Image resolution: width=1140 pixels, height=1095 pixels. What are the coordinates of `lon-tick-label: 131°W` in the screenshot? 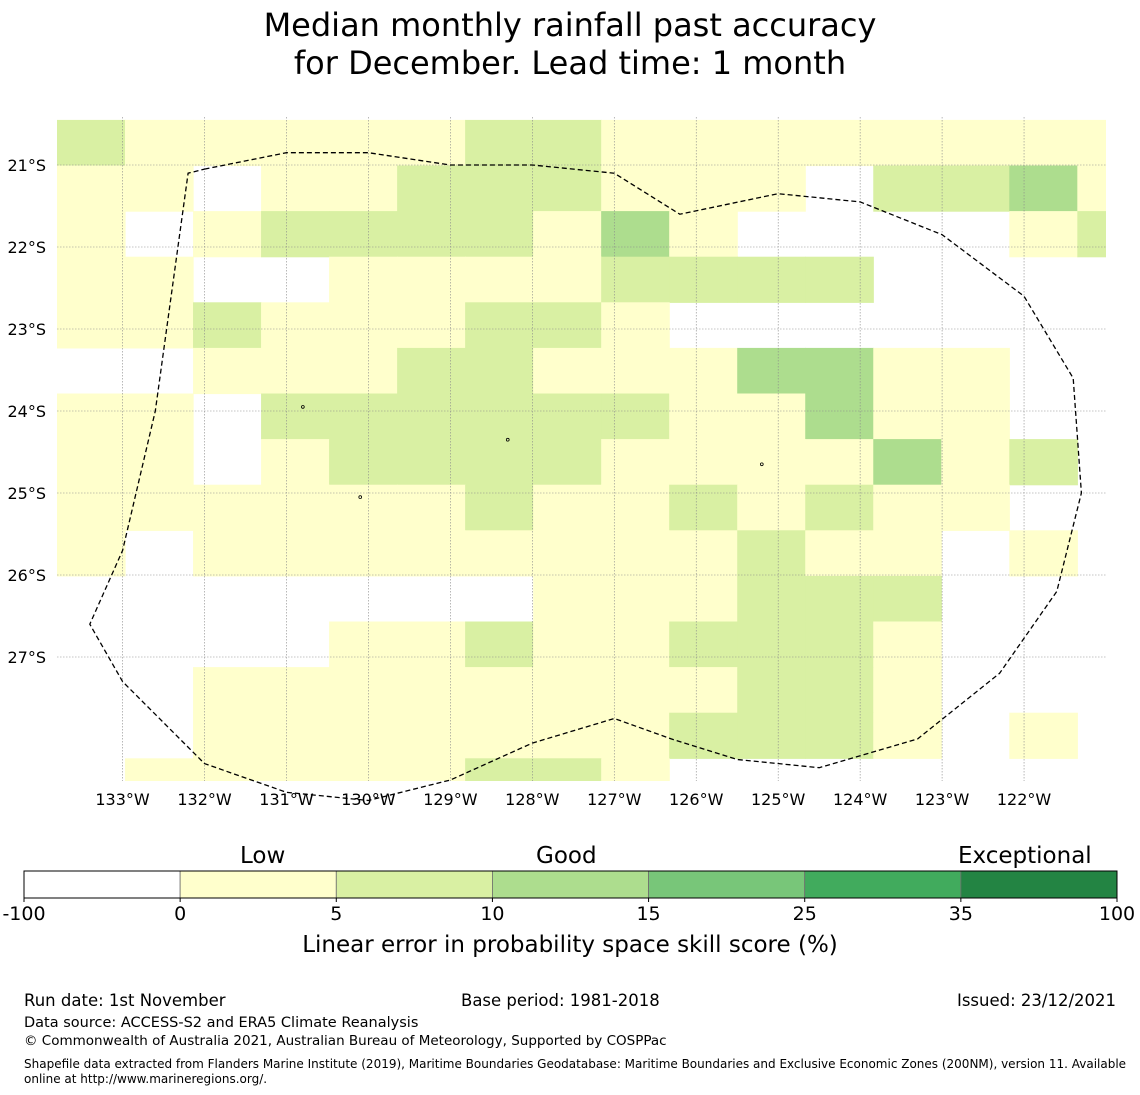 It's located at (286, 799).